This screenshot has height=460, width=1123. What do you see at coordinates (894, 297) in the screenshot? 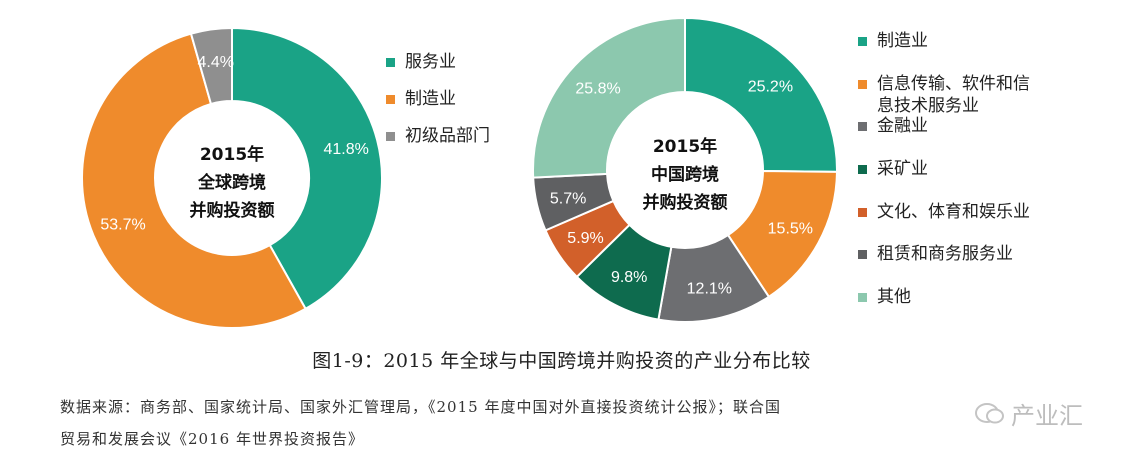
I see `legend-label: 其他` at bounding box center [894, 297].